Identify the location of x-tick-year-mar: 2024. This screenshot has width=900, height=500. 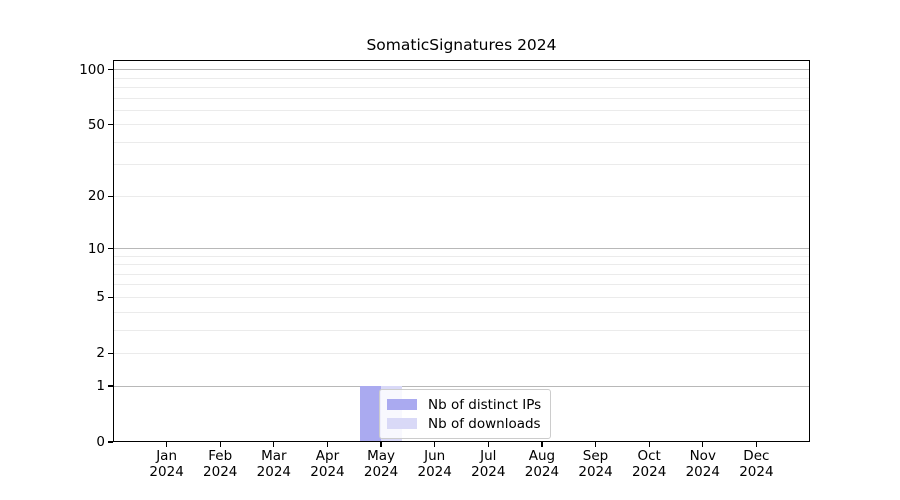
(274, 471).